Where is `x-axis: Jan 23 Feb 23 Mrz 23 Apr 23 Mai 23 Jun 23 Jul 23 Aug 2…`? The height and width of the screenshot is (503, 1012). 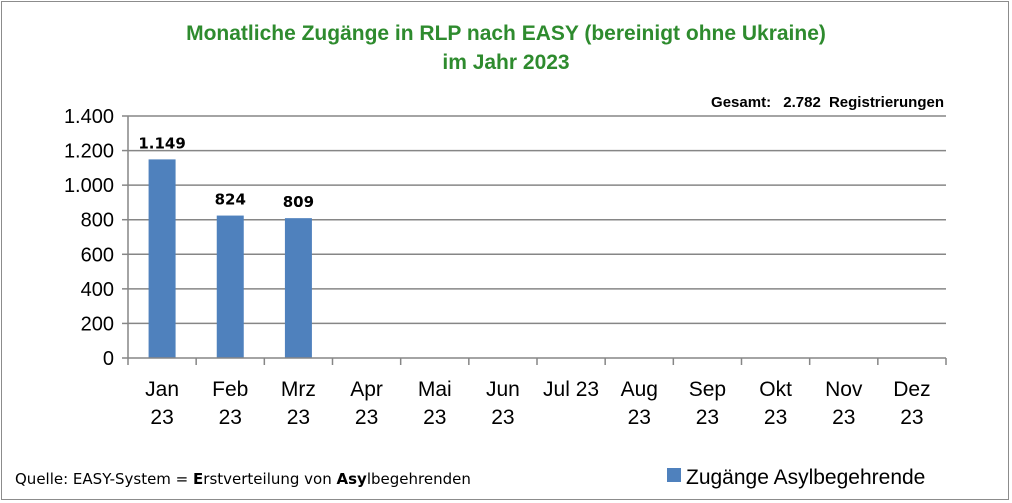
x-axis: Jan 23 Feb 23 Mrz 23 Apr 23 Mai 23 Jun 23 Jul 23 Aug 2… is located at coordinates (537, 393).